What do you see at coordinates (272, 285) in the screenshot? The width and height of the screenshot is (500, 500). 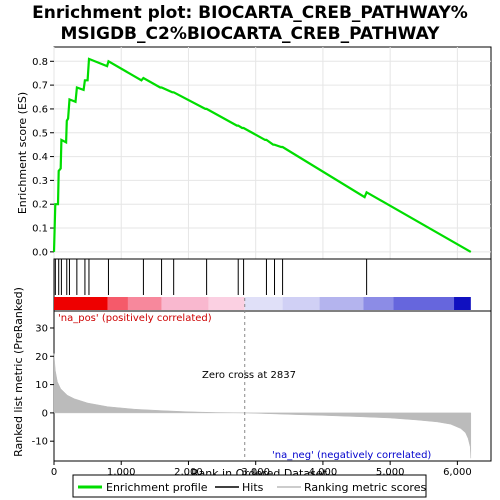 I see `hits-panel` at bounding box center [272, 285].